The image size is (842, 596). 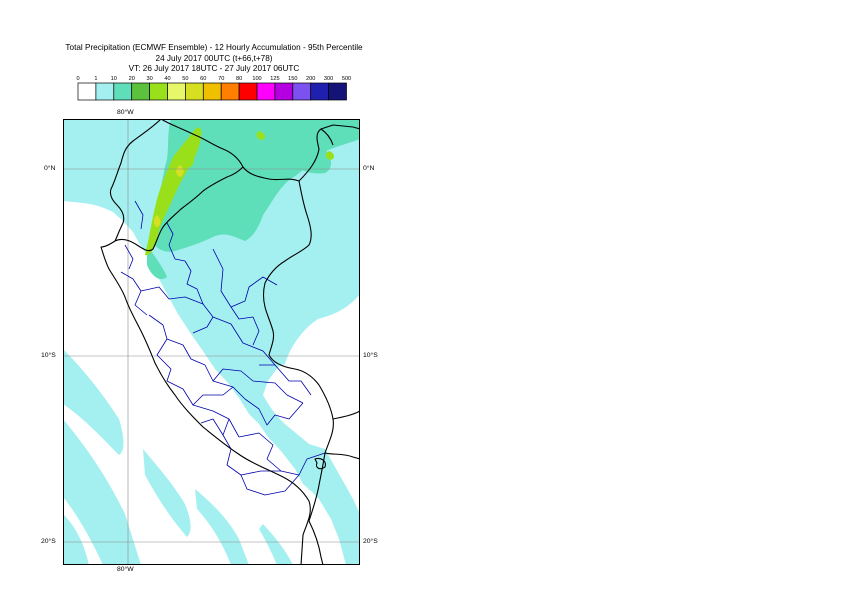 What do you see at coordinates (167, 189) in the screenshot?
I see `precip-heavy-cell2` at bounding box center [167, 189].